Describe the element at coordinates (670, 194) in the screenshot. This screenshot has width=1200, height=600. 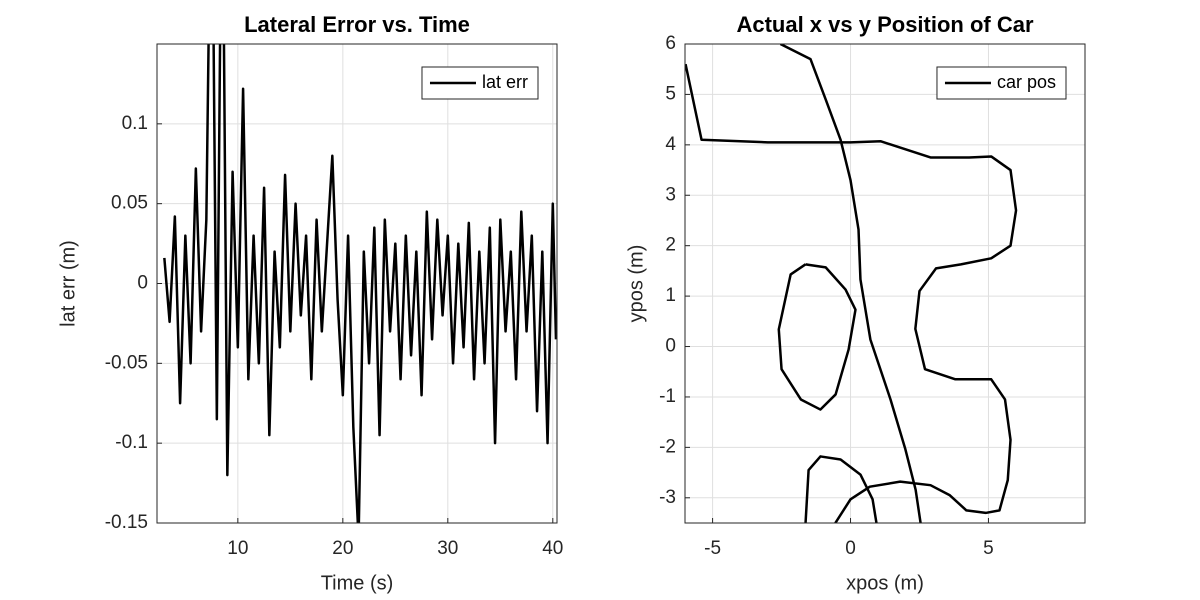
I see `y-tick-label: 3` at that location.